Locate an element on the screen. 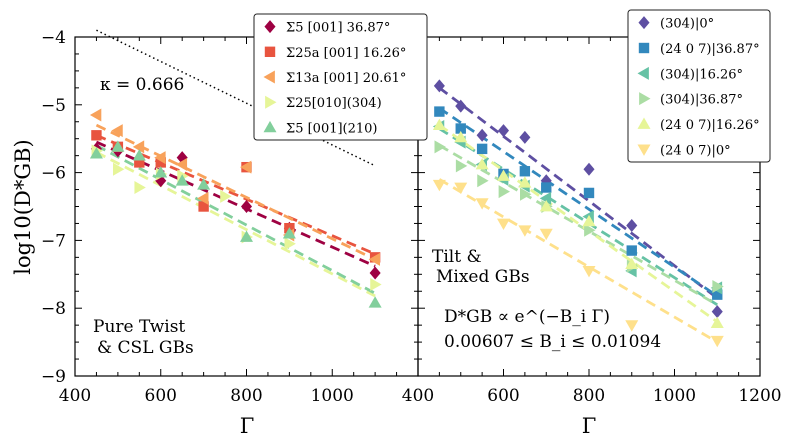 This screenshot has width=797, height=442. left-legend-box is located at coordinates (340, 77).